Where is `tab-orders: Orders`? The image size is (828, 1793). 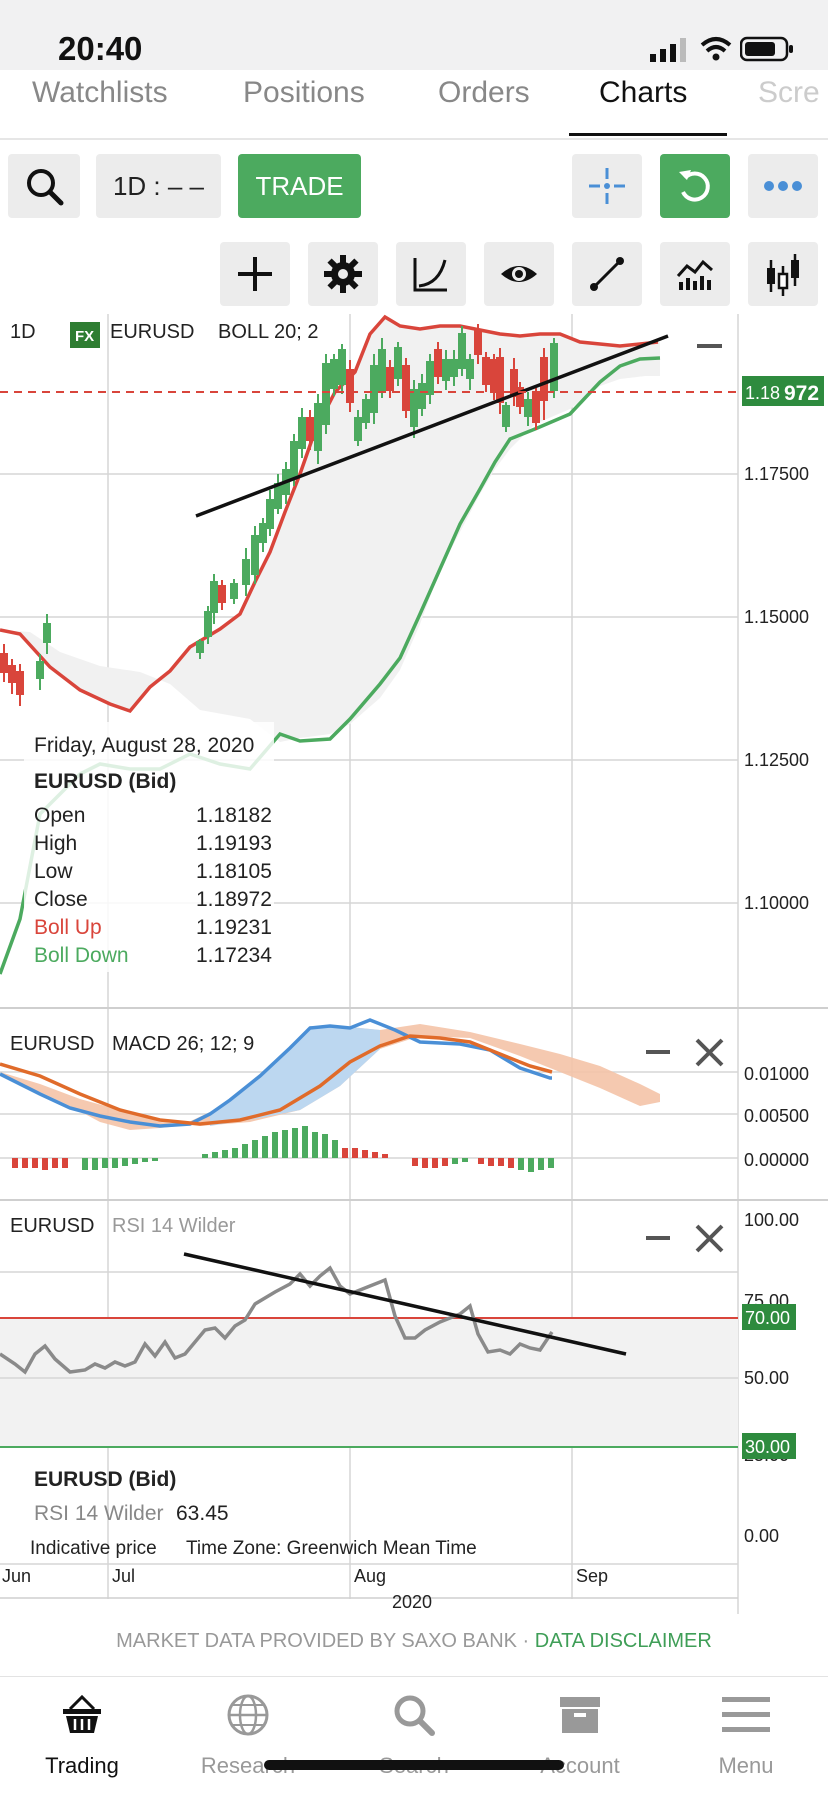
tab-orders: Orders is located at coordinates (484, 92).